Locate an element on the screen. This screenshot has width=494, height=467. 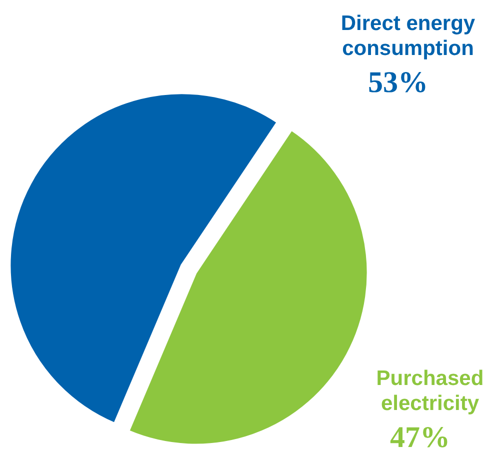
data-label: 53% is located at coordinates (398, 82).